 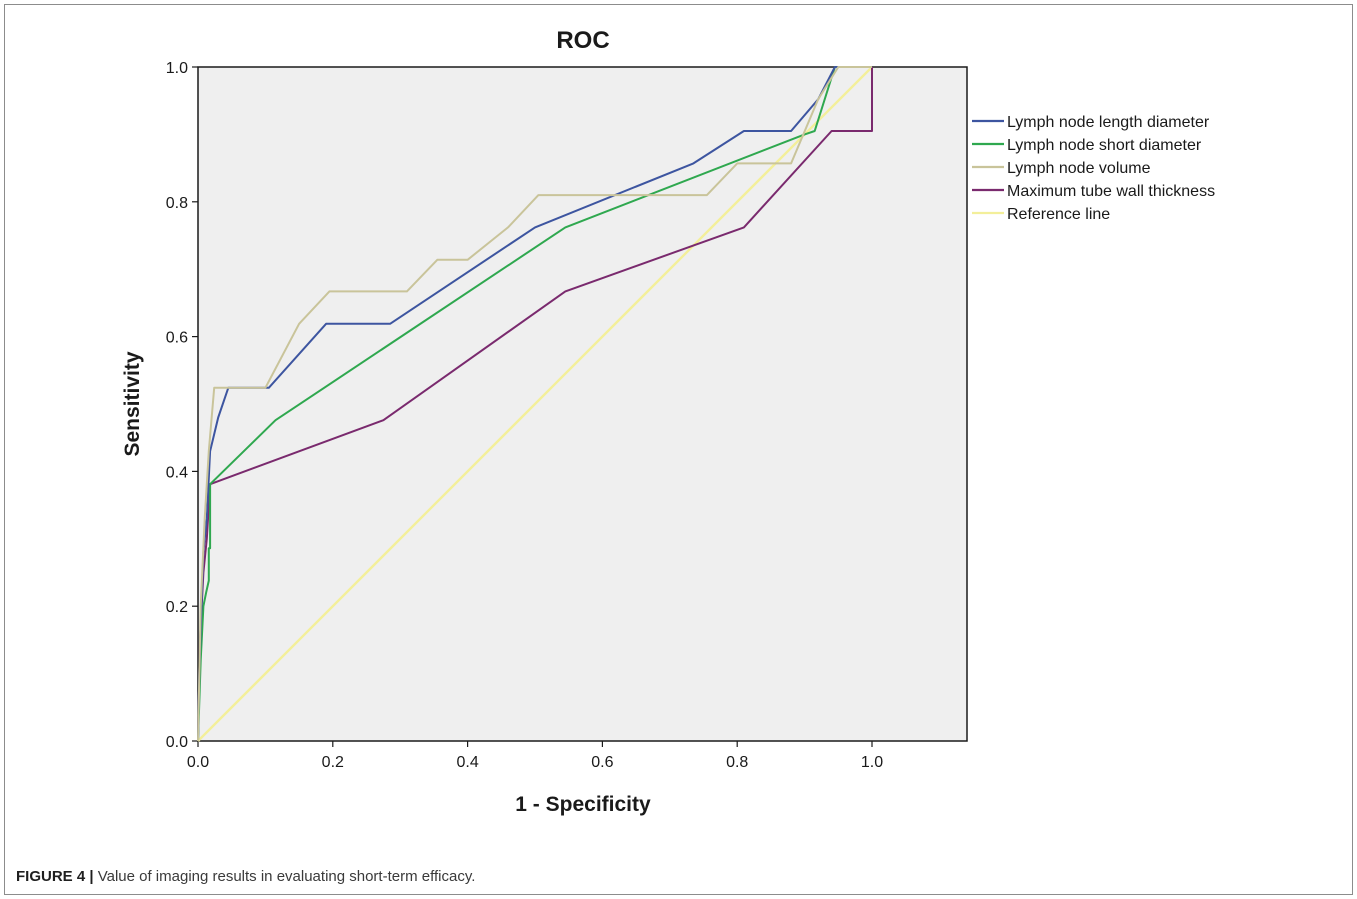 I want to click on y-tick-label: 0.4, so click(x=177, y=472).